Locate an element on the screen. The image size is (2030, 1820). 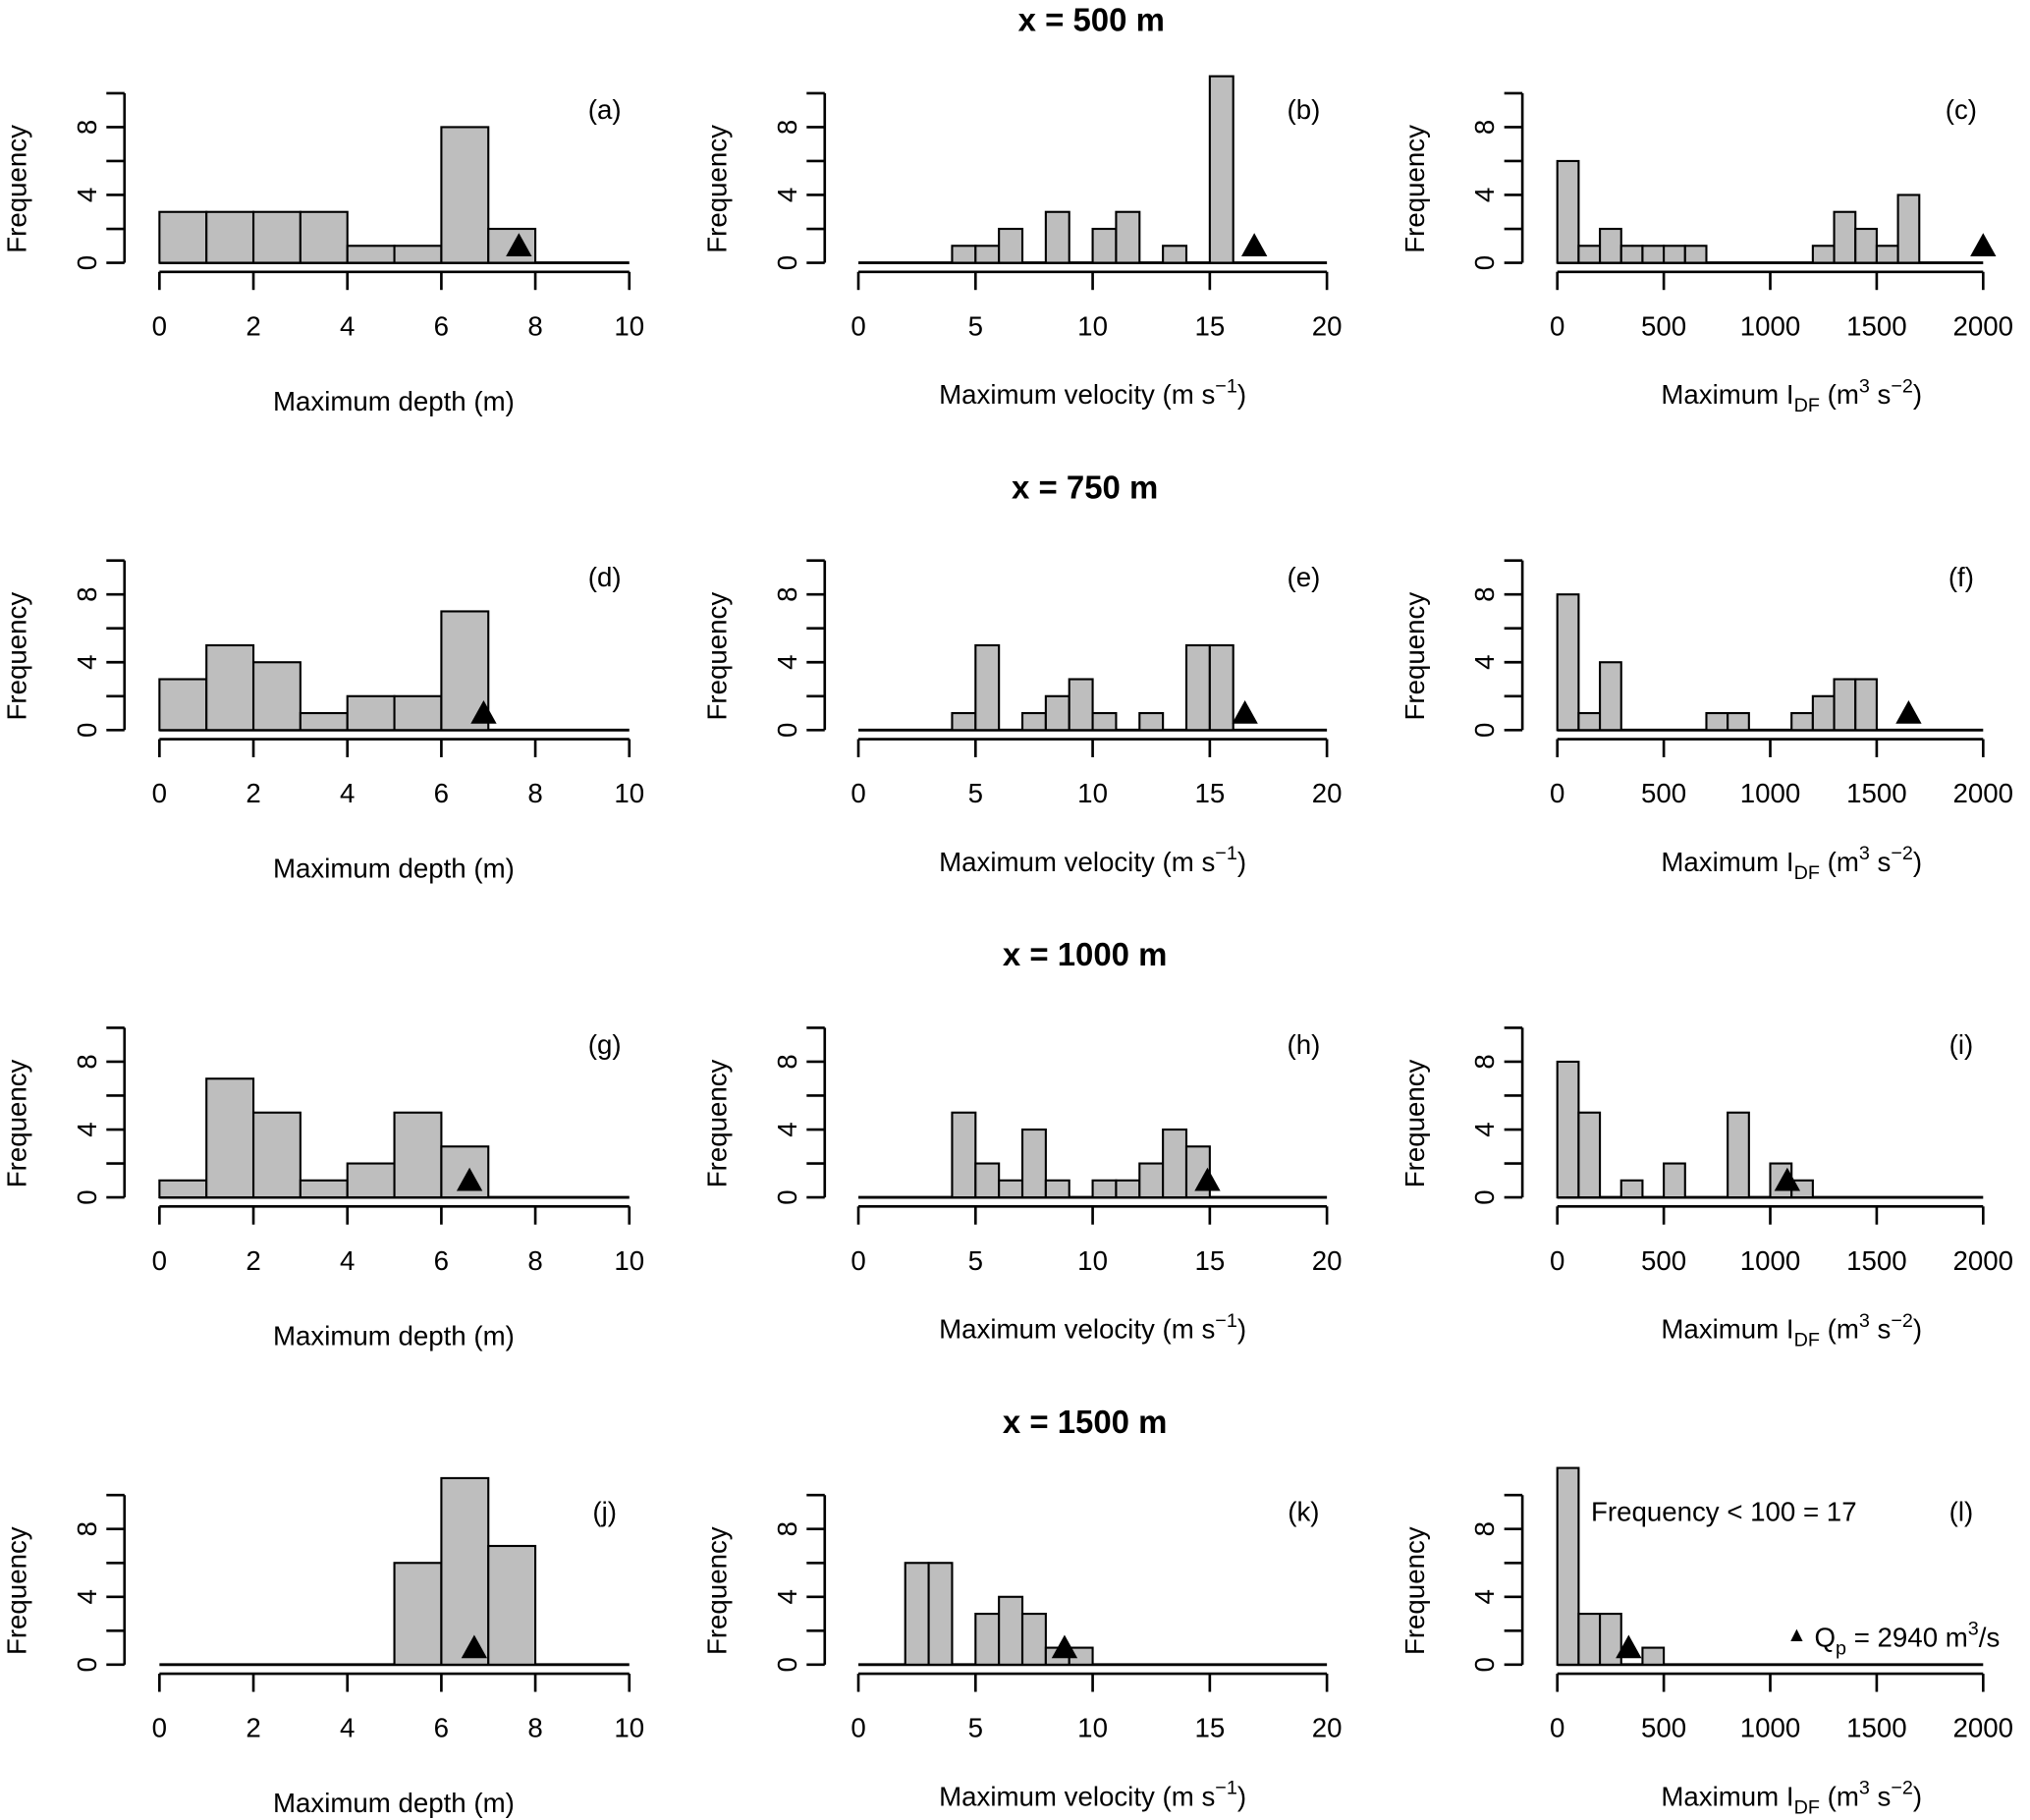
panel-label: (d) is located at coordinates (605, 577).